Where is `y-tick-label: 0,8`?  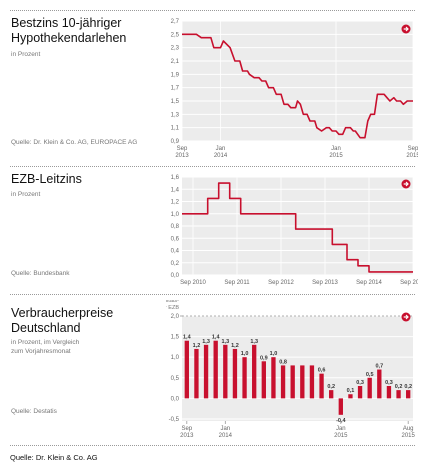 y-tick-label: 0,8 is located at coordinates (175, 227).